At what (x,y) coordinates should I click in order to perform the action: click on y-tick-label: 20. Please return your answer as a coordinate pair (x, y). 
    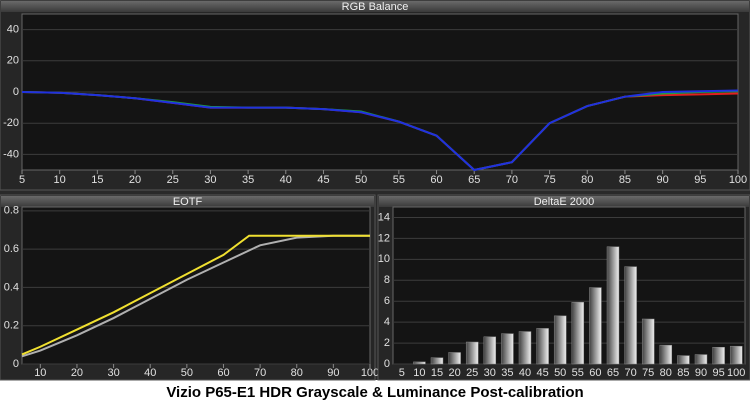
    Looking at the image, I should click on (13, 61).